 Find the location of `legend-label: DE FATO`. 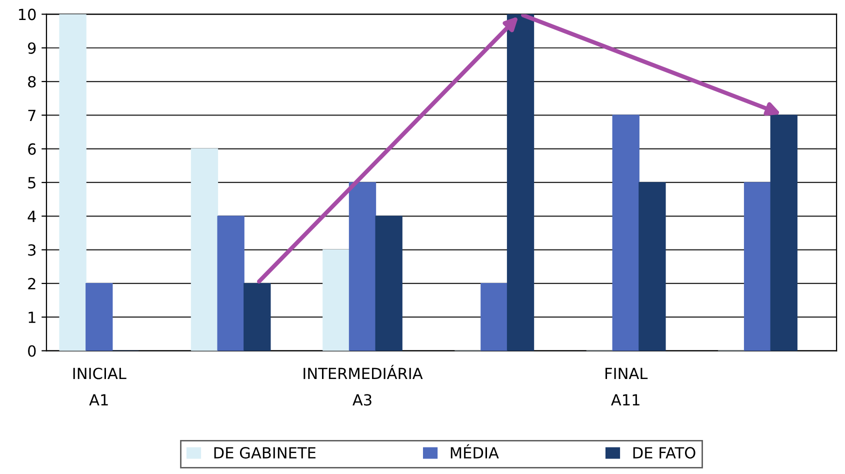

legend-label: DE FATO is located at coordinates (664, 453).